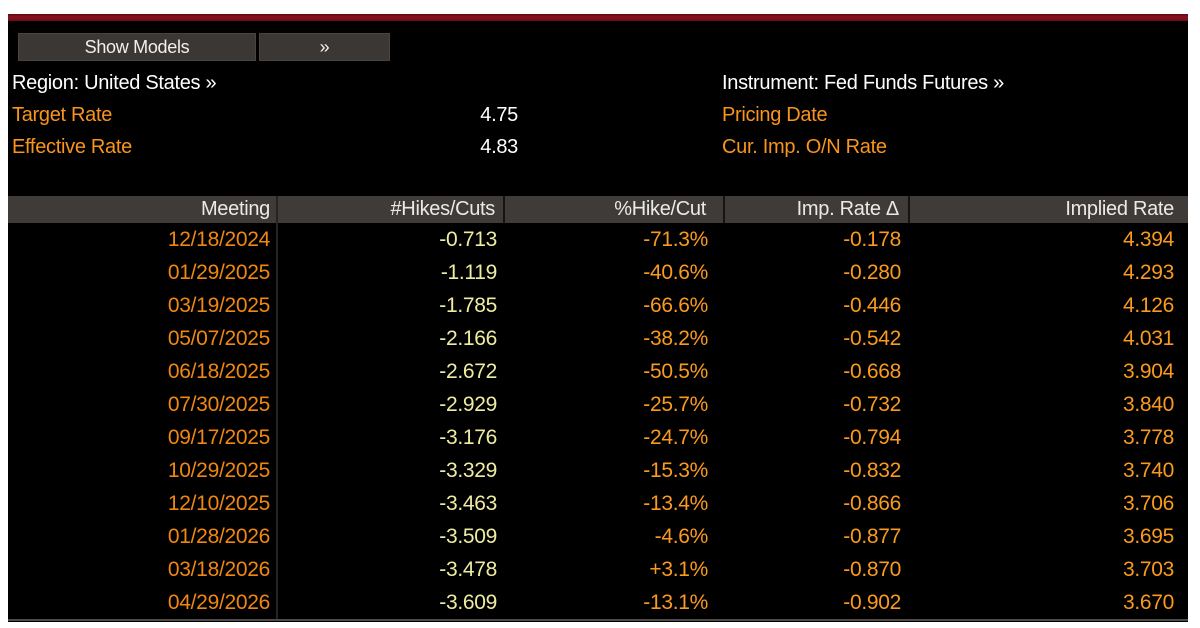 This screenshot has width=1200, height=628. I want to click on cell-implied-rate: 4.126, so click(1148, 305).